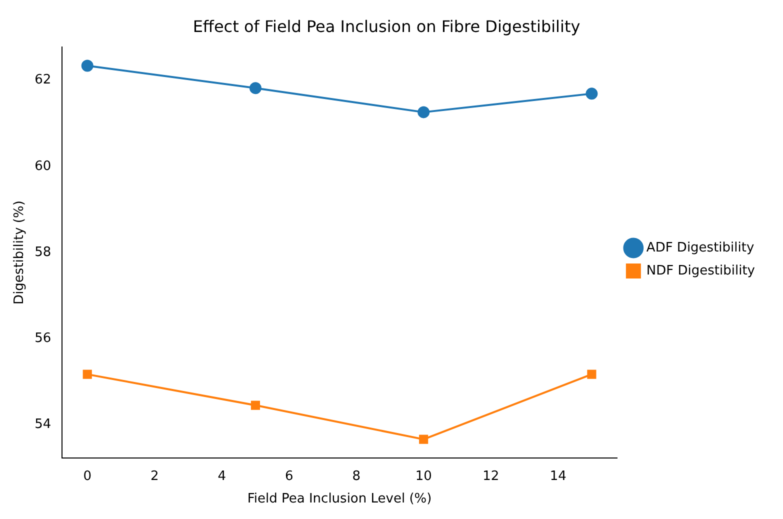  I want to click on x-tick-label: 8, so click(356, 476).